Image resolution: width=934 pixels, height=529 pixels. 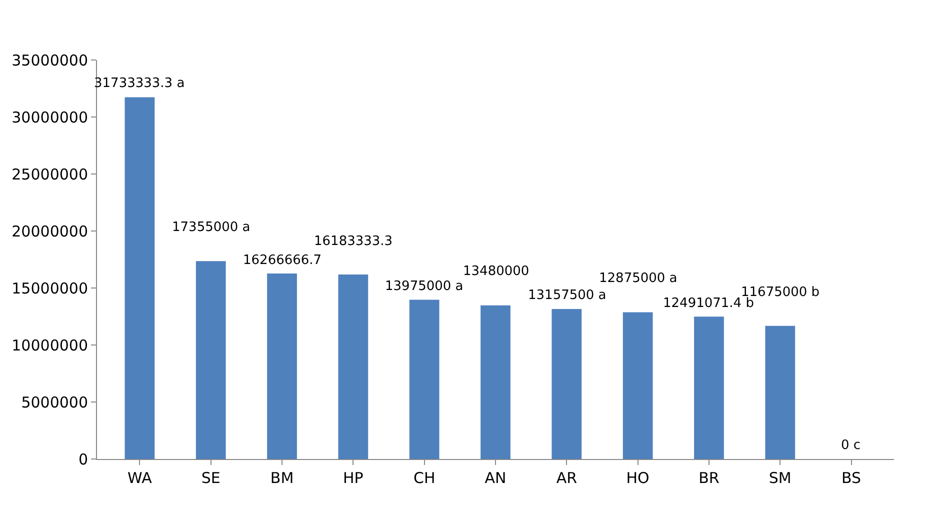 What do you see at coordinates (496, 271) in the screenshot?
I see `data-label: 13480000` at bounding box center [496, 271].